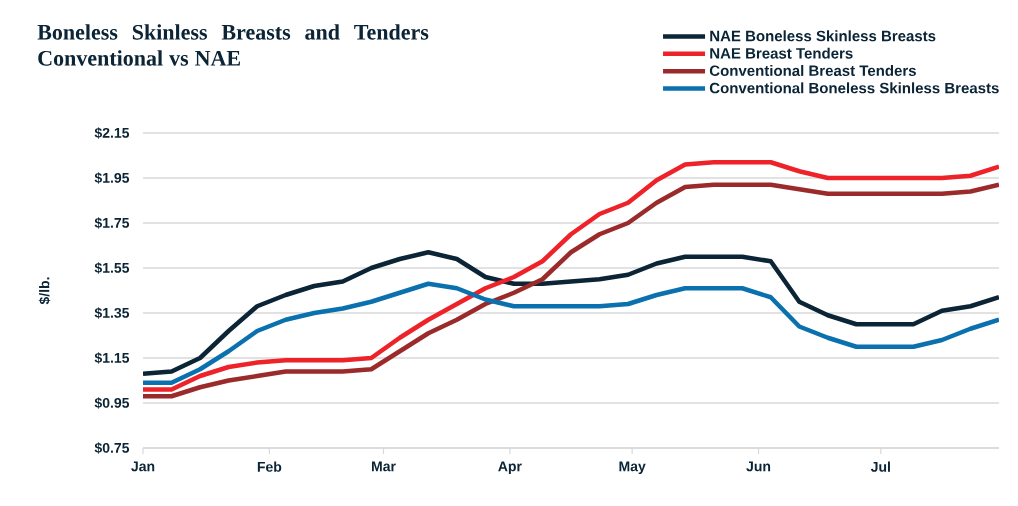 This screenshot has width=1018, height=506. I want to click on y-tick-label: $0.75, so click(112, 448).